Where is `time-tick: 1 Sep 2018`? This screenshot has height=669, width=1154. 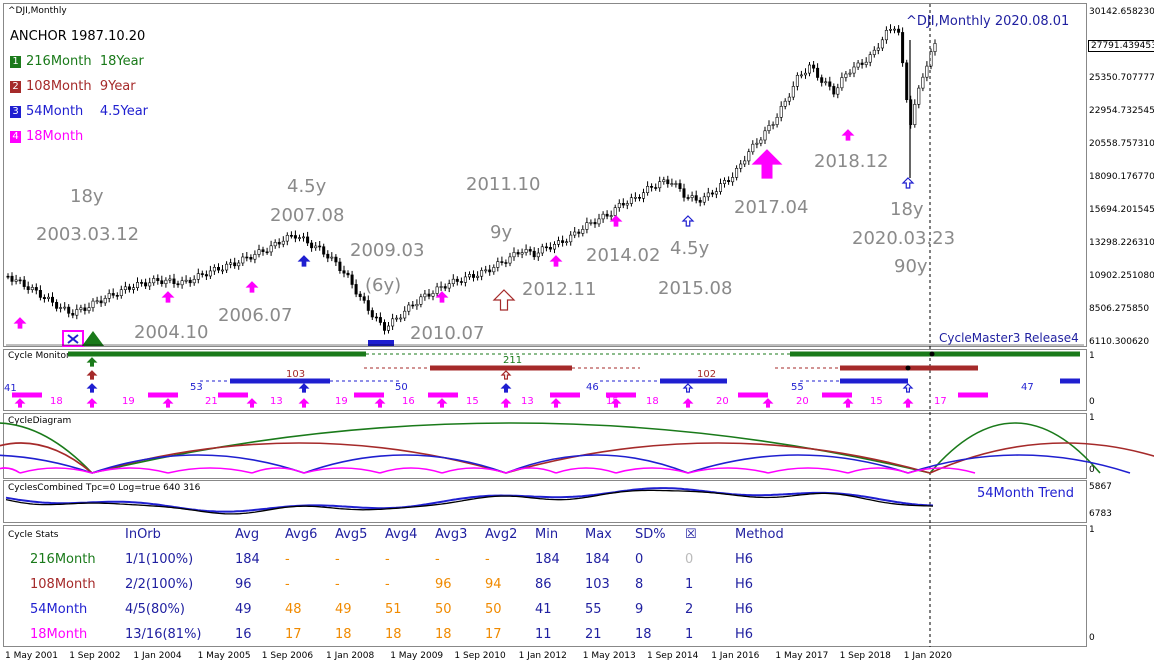
time-tick: 1 Sep 2018 is located at coordinates (865, 656).